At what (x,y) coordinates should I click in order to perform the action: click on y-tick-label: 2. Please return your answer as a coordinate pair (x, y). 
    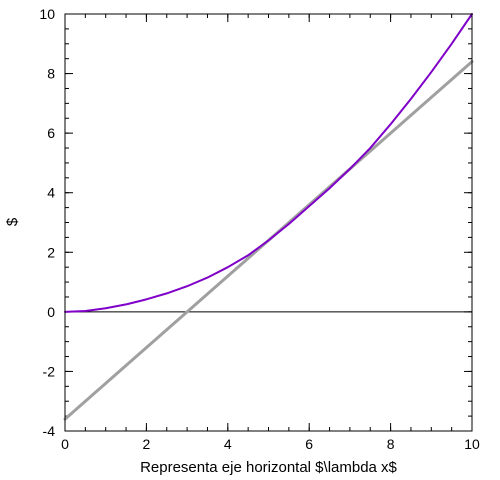
    Looking at the image, I should click on (51, 252).